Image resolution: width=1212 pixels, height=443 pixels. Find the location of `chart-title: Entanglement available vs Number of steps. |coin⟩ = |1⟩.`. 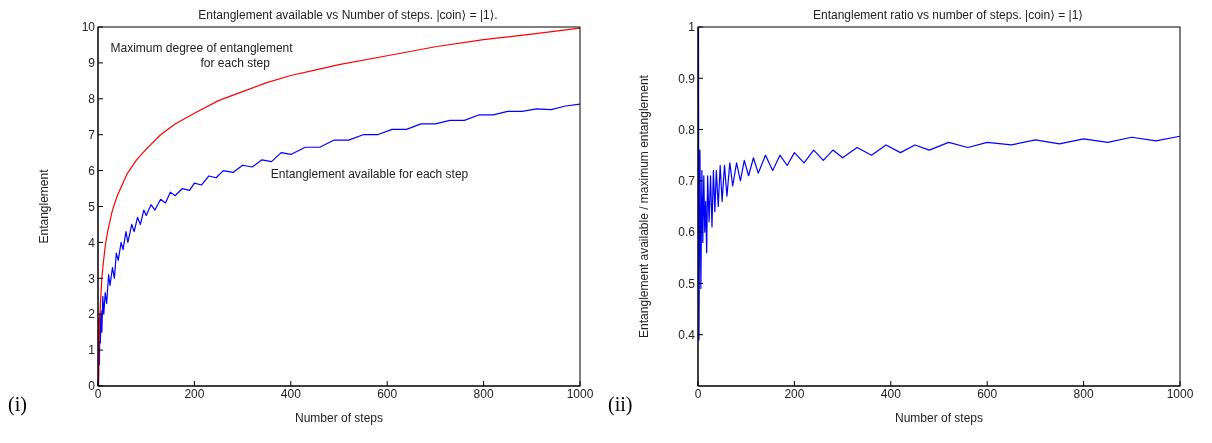

chart-title: Entanglement available vs Number of steps. |coin⟩ = |1⟩. is located at coordinates (348, 15).